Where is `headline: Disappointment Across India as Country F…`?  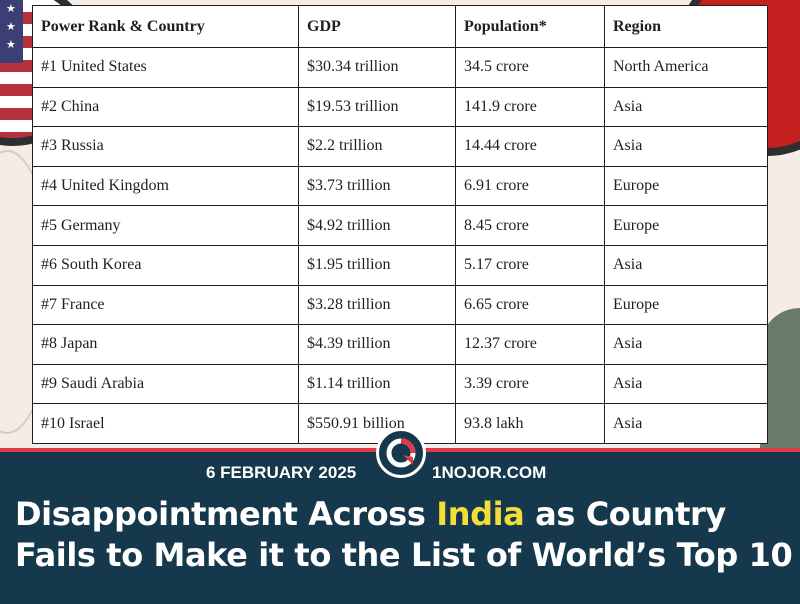
headline: Disappointment Across India as Country F… is located at coordinates (405, 535).